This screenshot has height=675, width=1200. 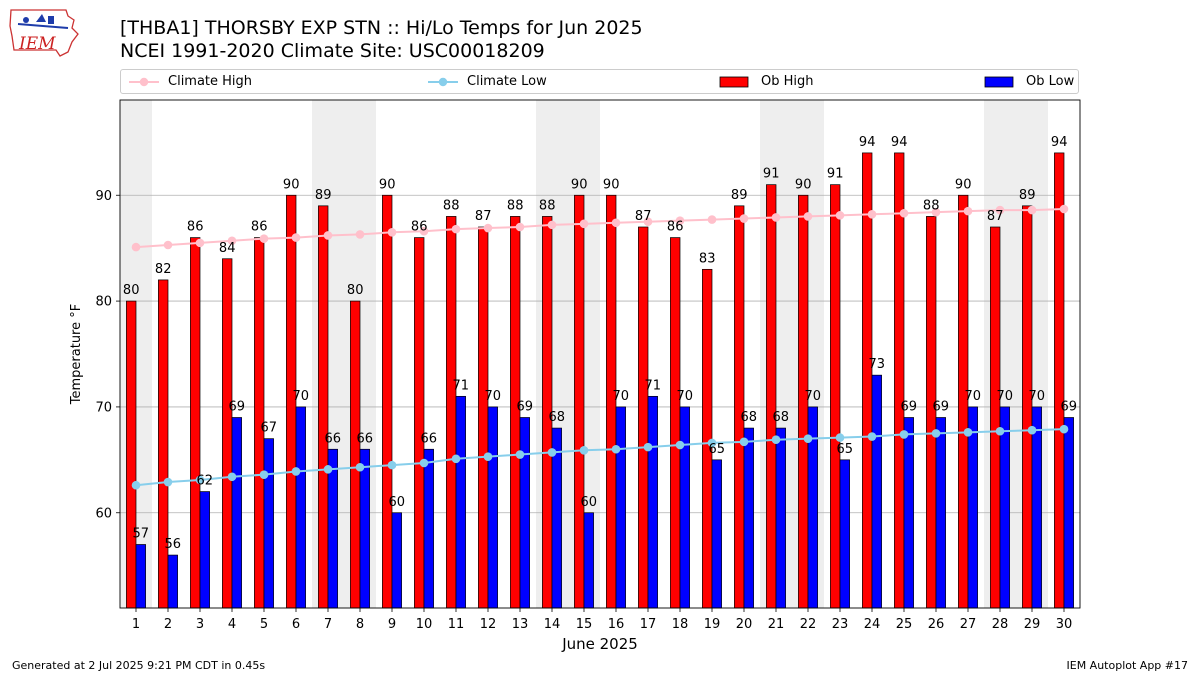 What do you see at coordinates (1064, 624) in the screenshot?
I see `x-tick-label: 30` at bounding box center [1064, 624].